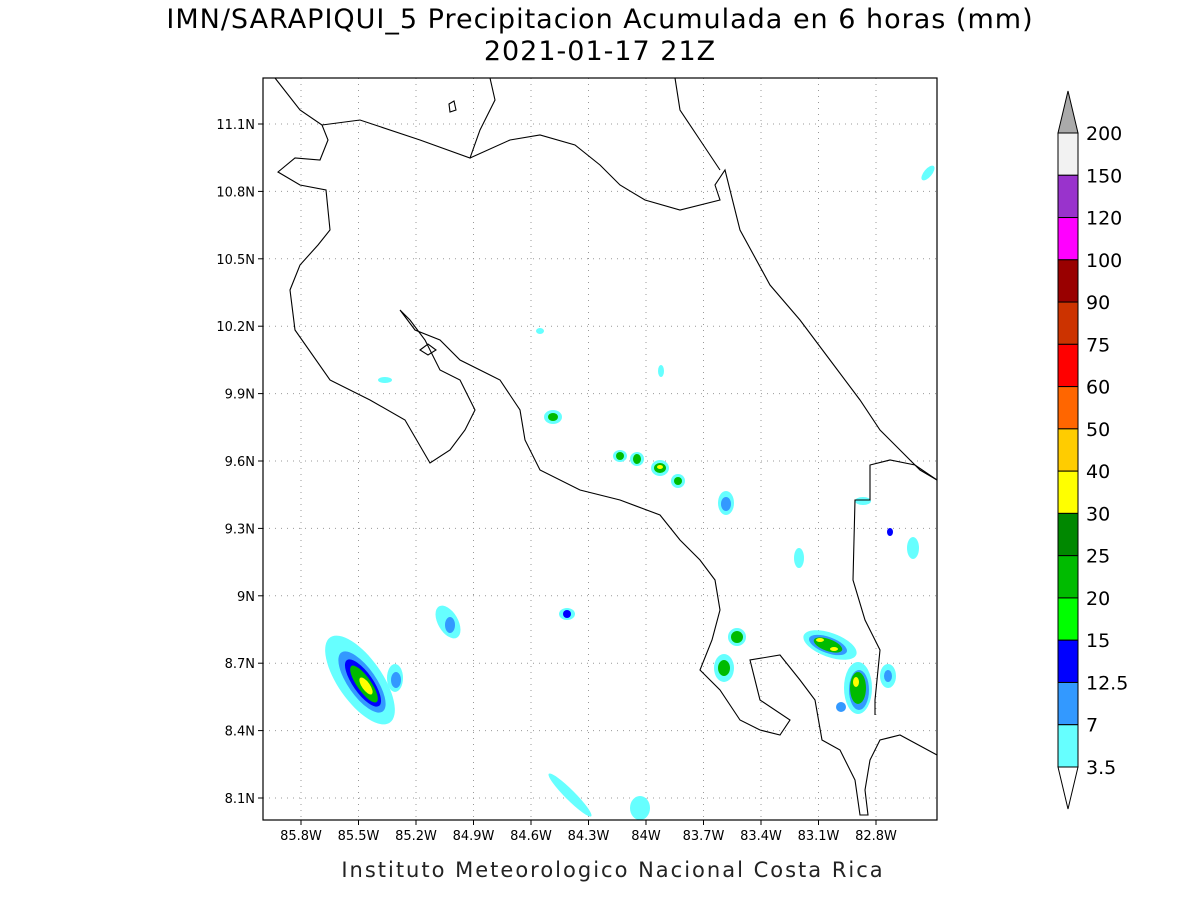 The height and width of the screenshot is (900, 1200). Describe the element at coordinates (1098, 557) in the screenshot. I see `colorbar-label: 25` at that location.